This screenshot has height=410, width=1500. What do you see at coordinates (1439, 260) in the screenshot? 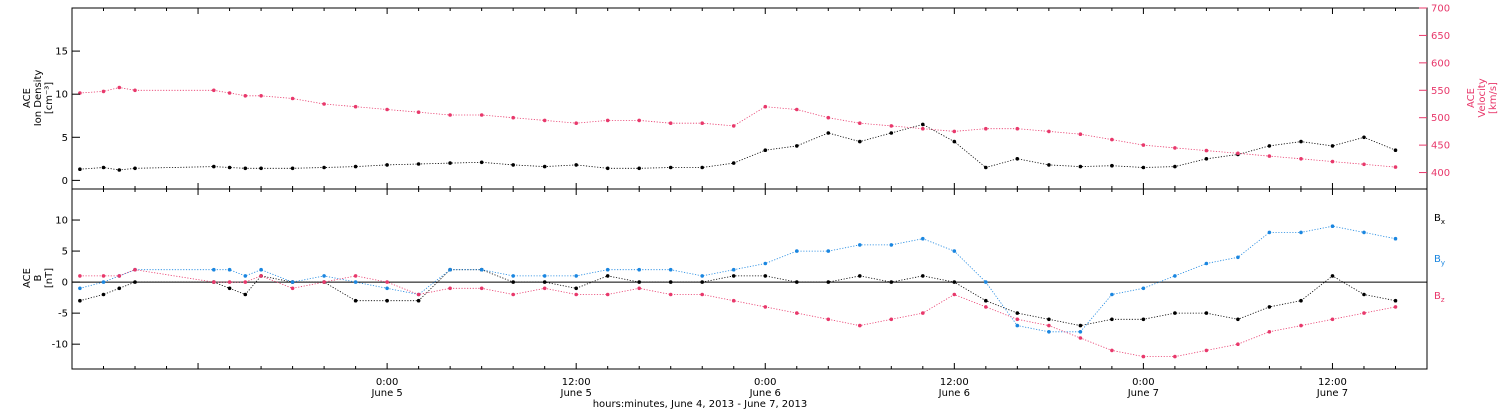
I see `legend-item-by: By` at bounding box center [1439, 260].